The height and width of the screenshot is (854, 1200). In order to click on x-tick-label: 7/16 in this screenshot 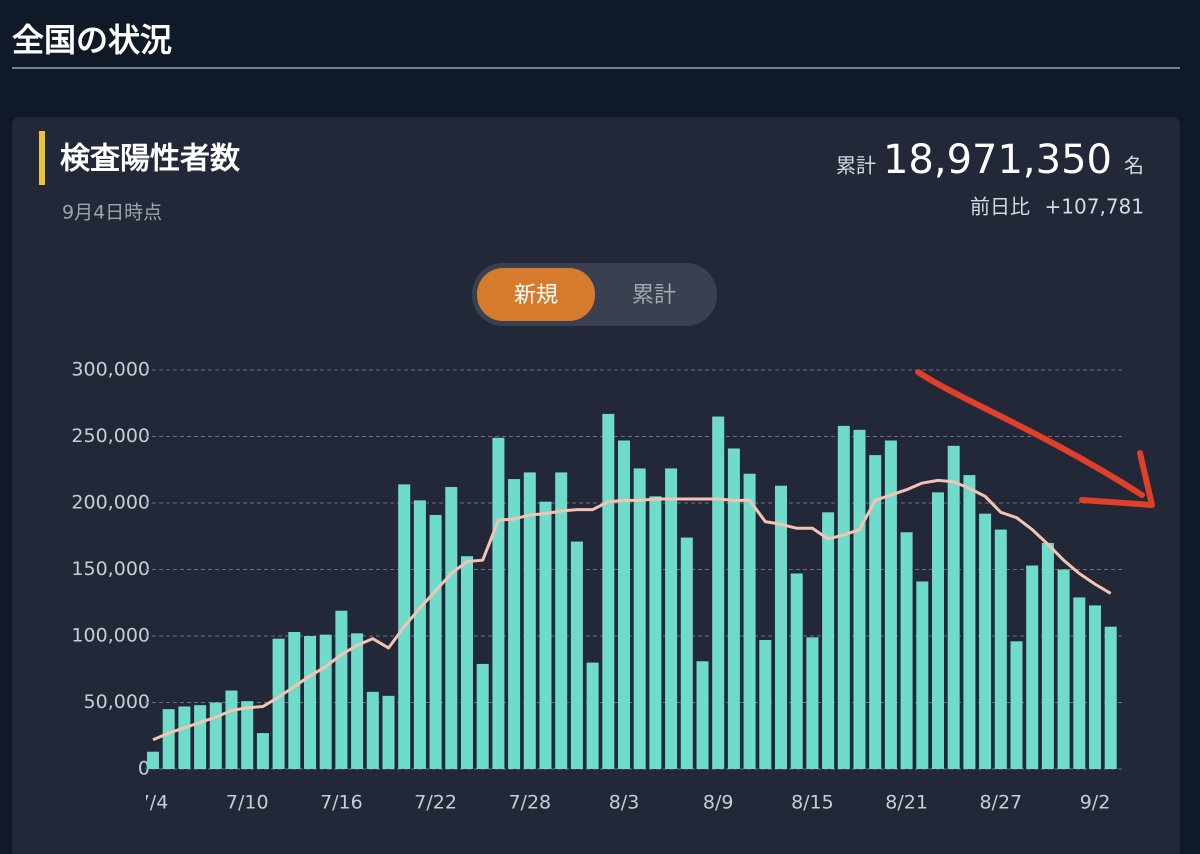, I will do `click(341, 803)`.